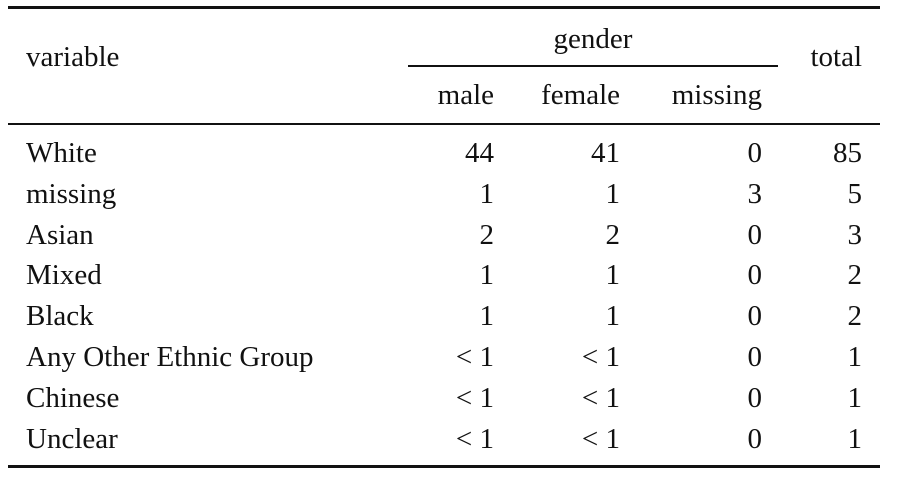  Describe the element at coordinates (73, 397) in the screenshot. I see `row-label: Chinese` at that location.